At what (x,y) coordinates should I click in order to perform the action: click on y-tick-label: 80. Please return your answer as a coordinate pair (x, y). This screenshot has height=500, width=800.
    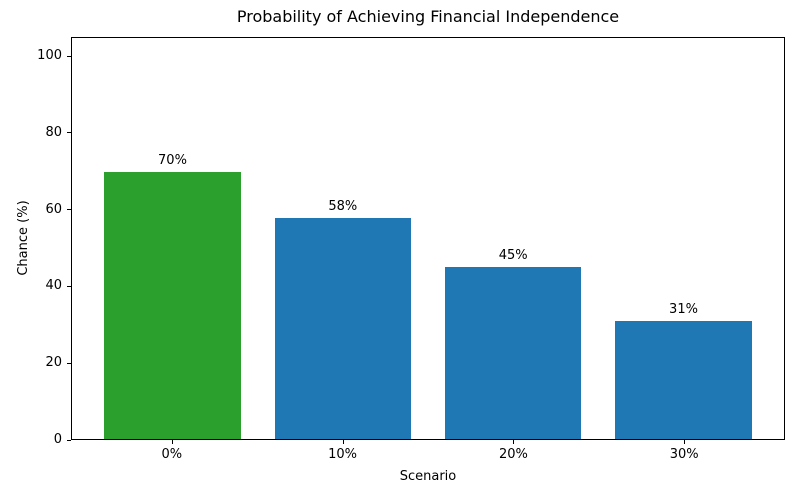
    Looking at the image, I should click on (53, 132).